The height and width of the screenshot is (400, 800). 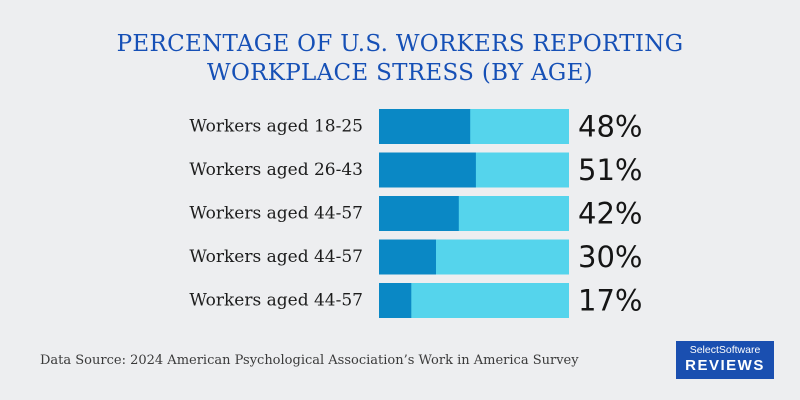 I want to click on chart-title-line-2: WORKPLACE STRESS (BY AGE), so click(x=400, y=73).